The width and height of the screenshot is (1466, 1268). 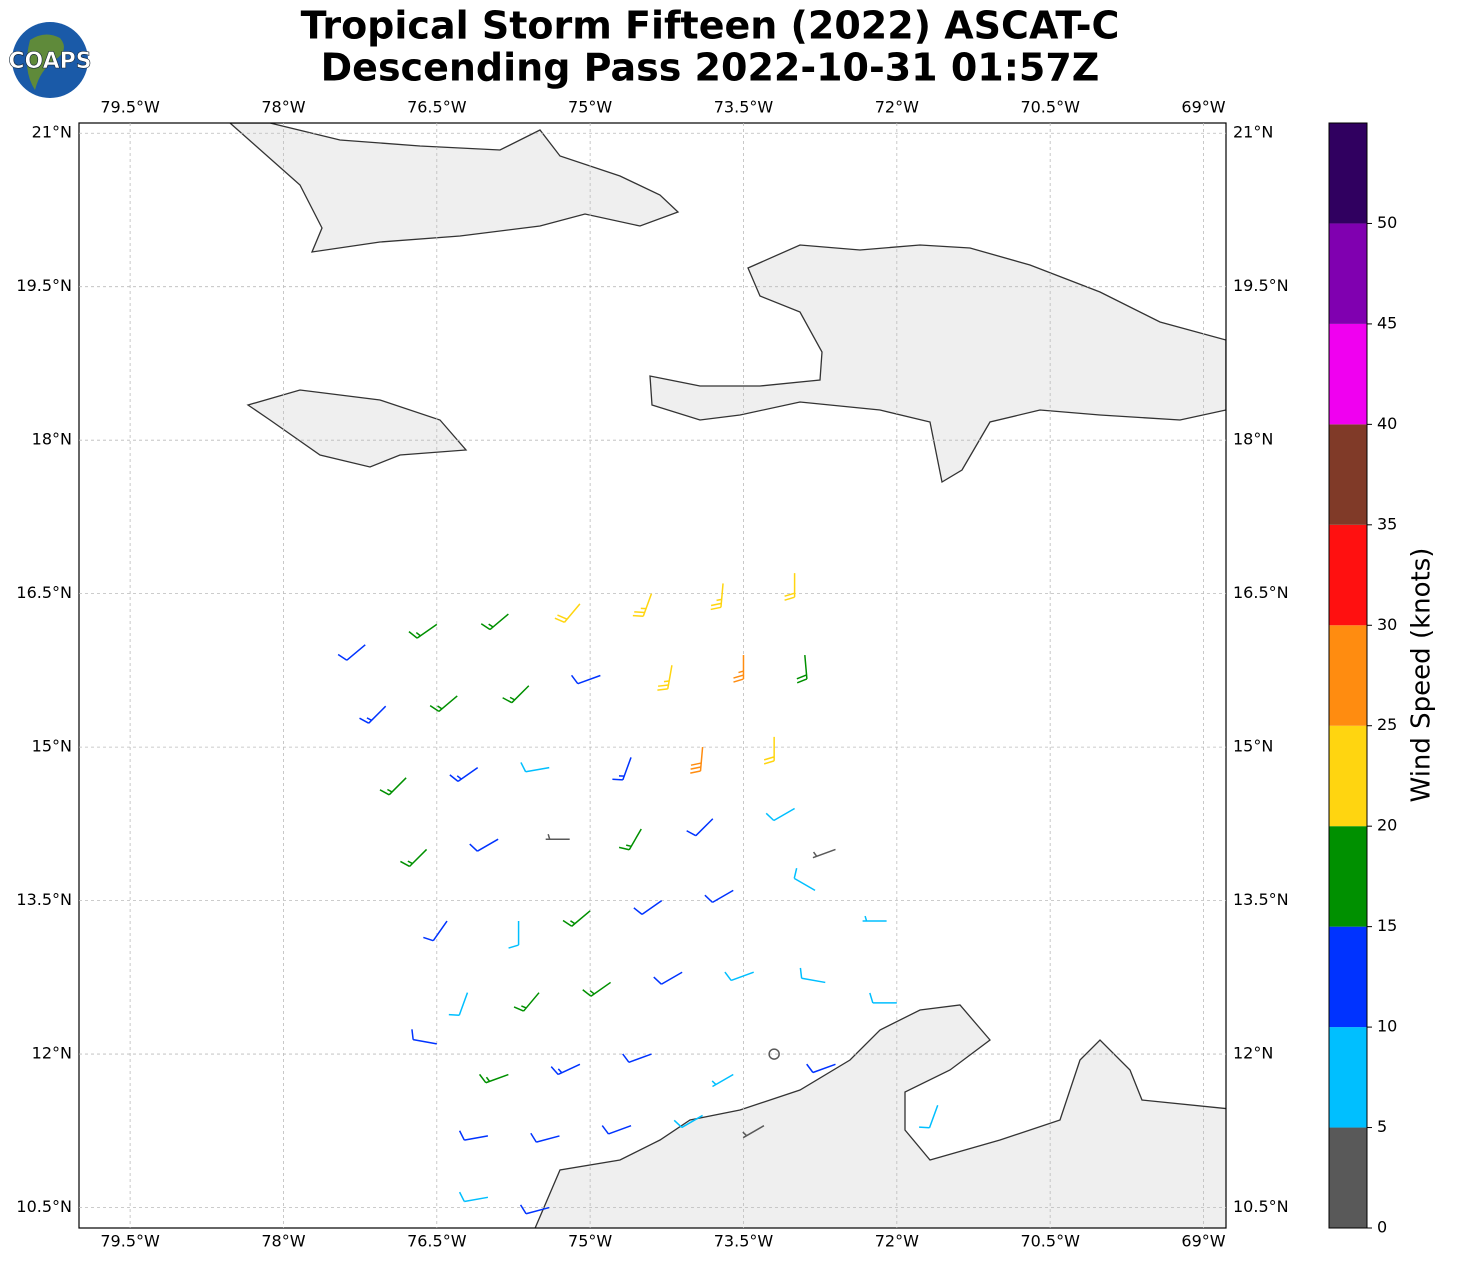 I want to click on colorbar-tick-label: 50, so click(x=1387, y=222).